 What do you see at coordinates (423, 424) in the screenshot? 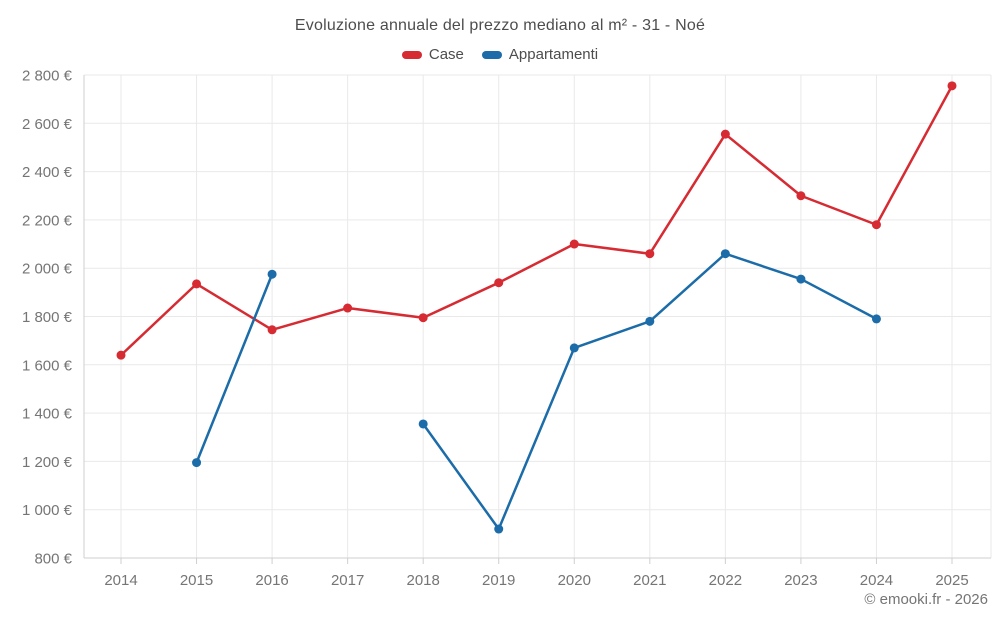
I see `point-appartamenti-2018` at bounding box center [423, 424].